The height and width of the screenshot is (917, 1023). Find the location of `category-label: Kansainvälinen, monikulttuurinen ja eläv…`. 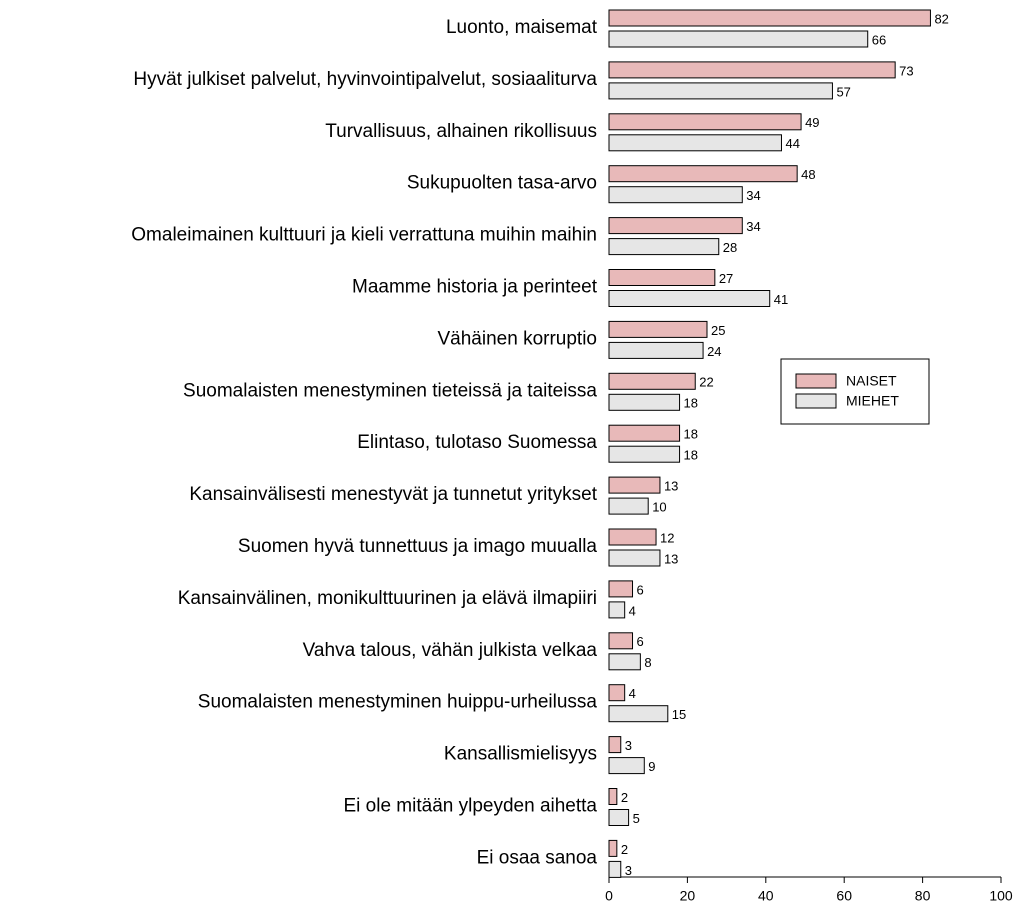

category-label: Kansainvälinen, monikulttuurinen ja eläv… is located at coordinates (387, 598).